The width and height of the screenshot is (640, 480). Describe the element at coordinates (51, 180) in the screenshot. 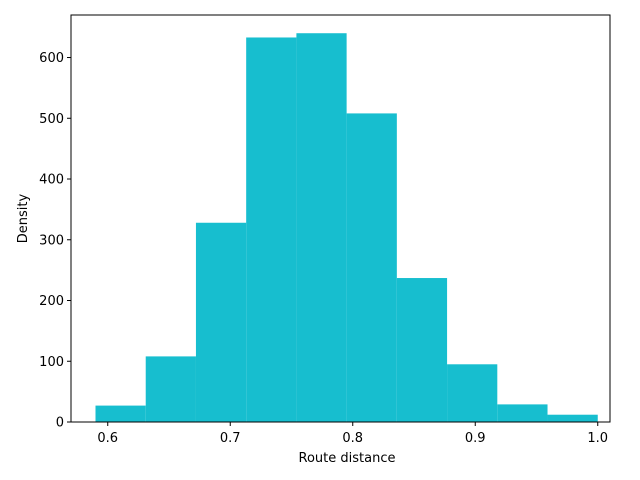

I see `y-tick-label-5: 400` at that location.